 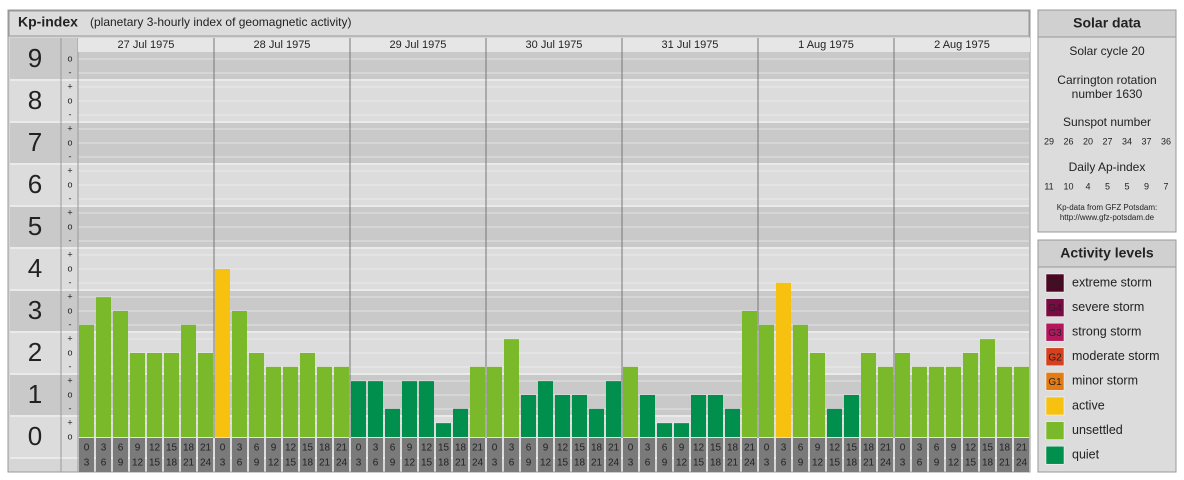 What do you see at coordinates (1107, 94) in the screenshot?
I see `rotation: number 1630` at bounding box center [1107, 94].